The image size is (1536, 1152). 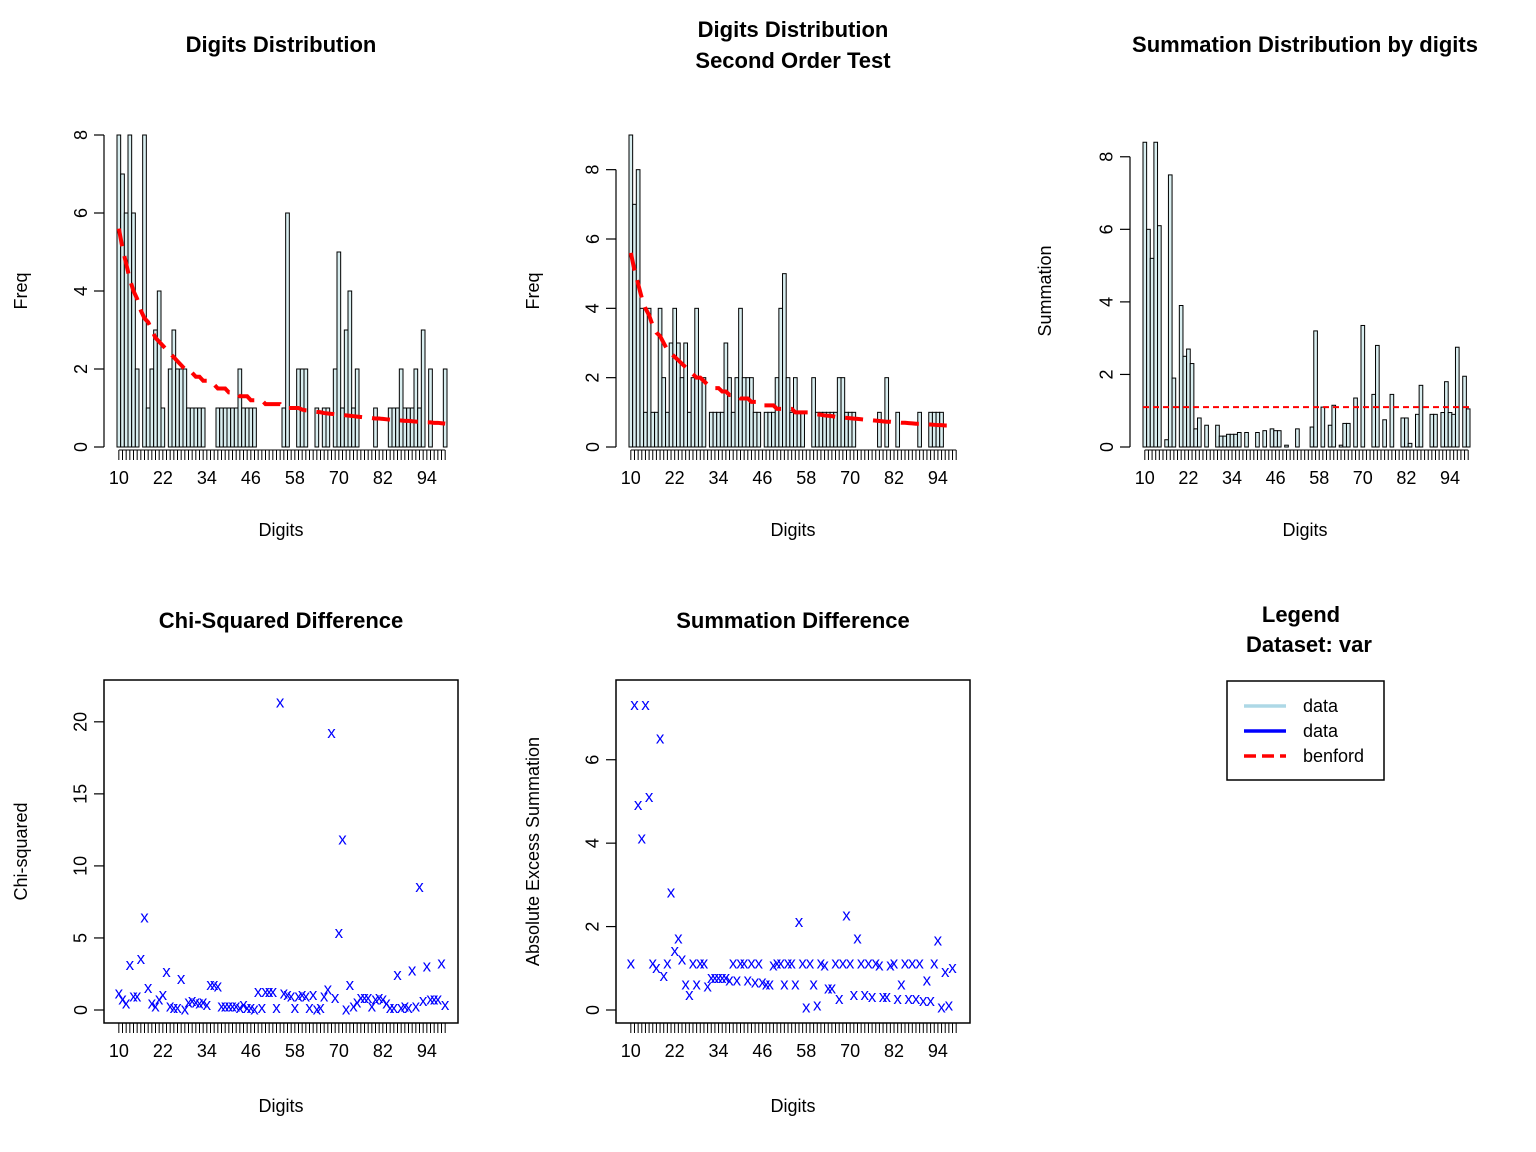 What do you see at coordinates (938, 1051) in the screenshot?
I see `x-tick-label: 94` at bounding box center [938, 1051].